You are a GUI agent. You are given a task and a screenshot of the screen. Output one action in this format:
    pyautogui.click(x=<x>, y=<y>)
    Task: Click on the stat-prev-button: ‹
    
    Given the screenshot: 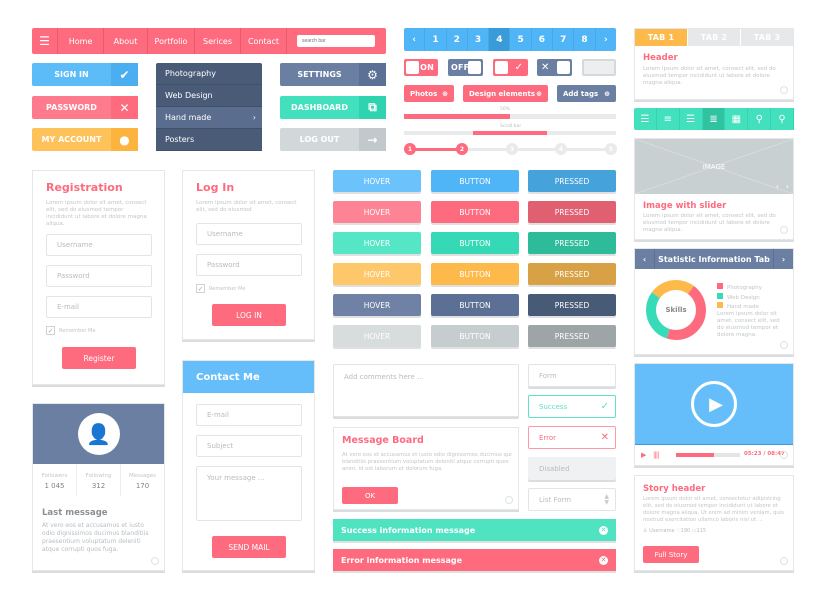 What is the action you would take?
    pyautogui.click(x=645, y=259)
    